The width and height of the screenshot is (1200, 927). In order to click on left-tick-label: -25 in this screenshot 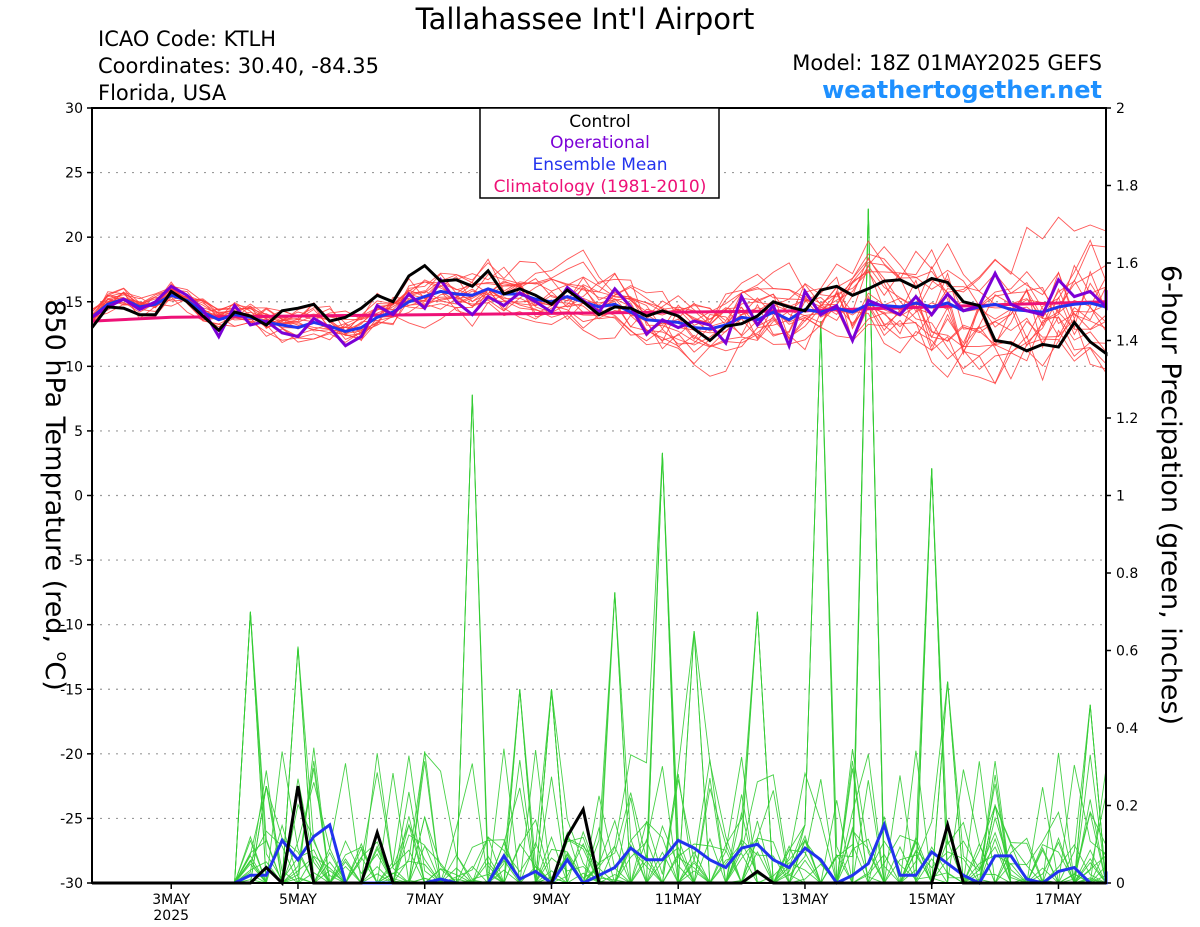, I will do `click(71, 819)`.